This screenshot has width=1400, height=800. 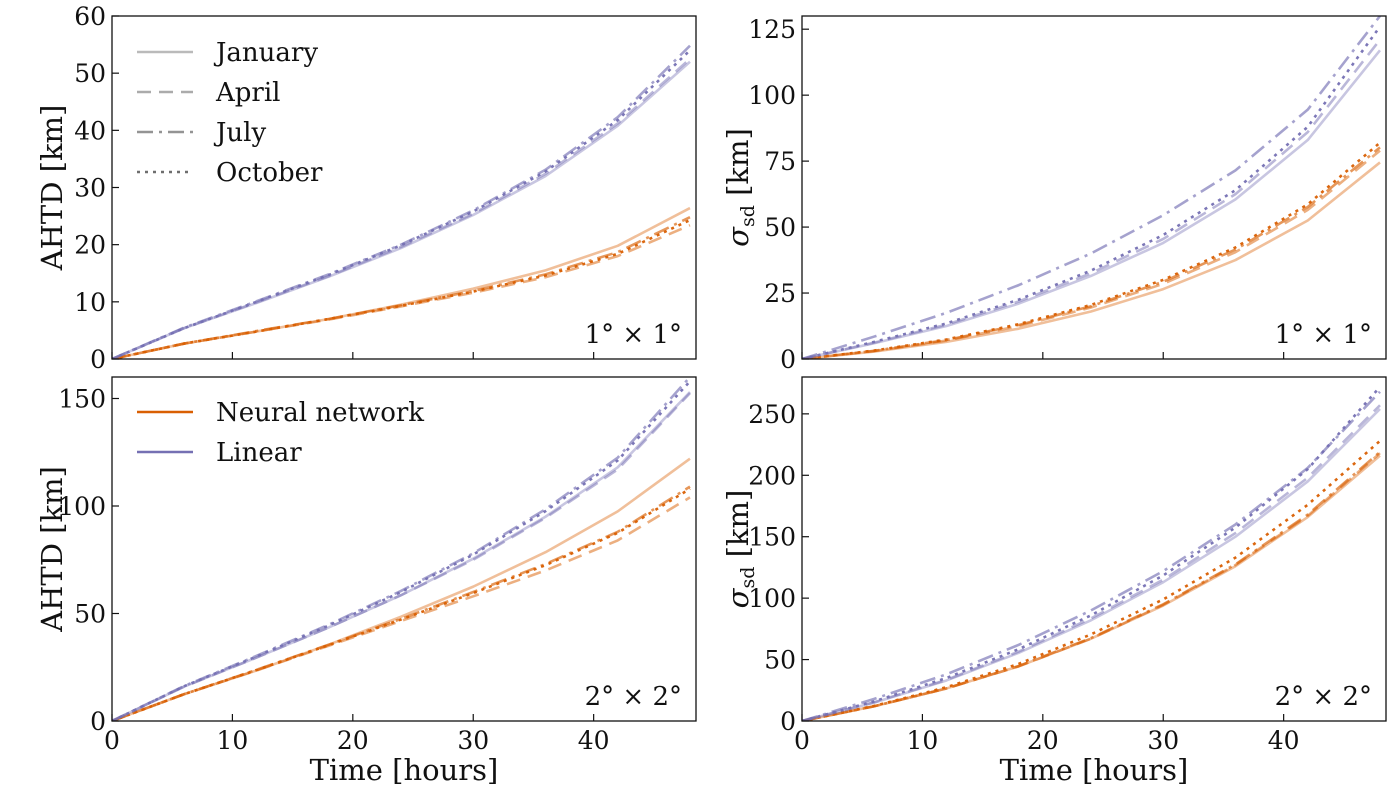 I want to click on y-tick-label: 20, so click(x=90, y=245).